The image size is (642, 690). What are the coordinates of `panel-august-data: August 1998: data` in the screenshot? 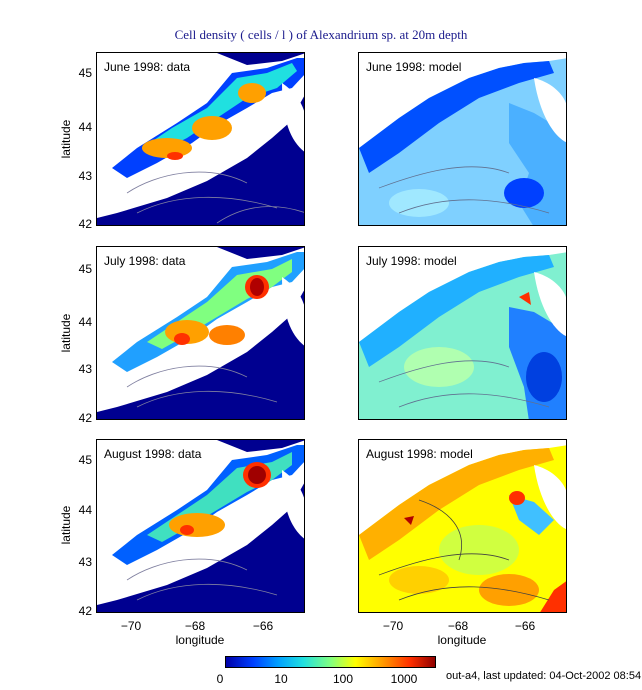 It's located at (200, 526).